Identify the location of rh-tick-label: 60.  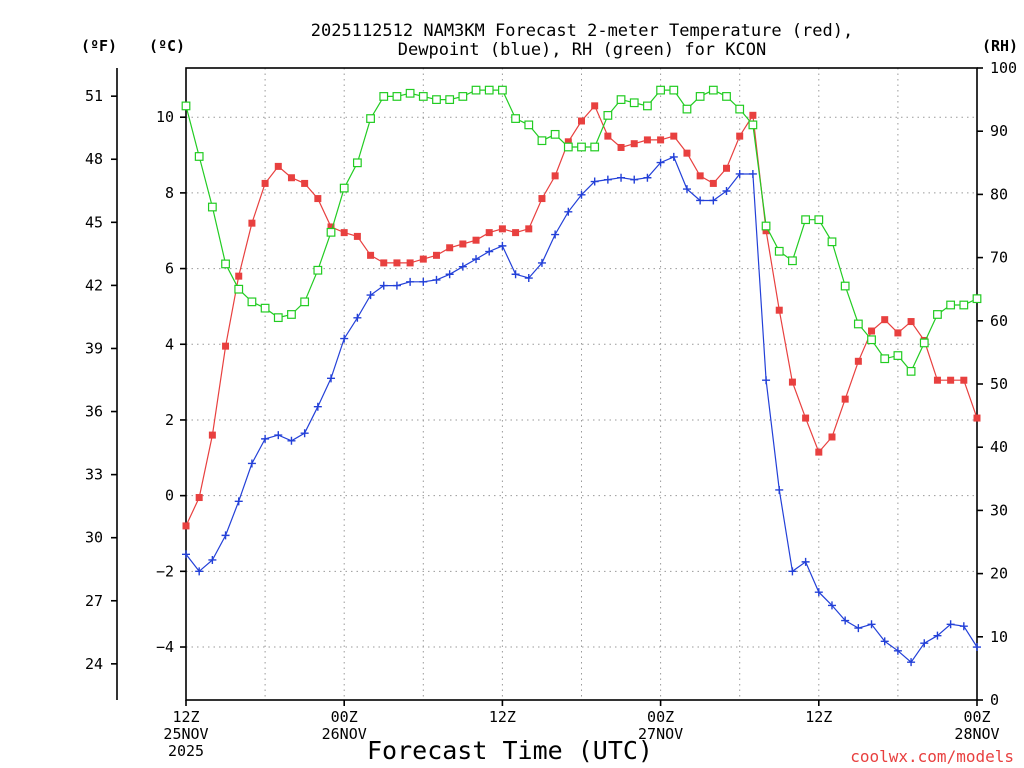
(999, 321).